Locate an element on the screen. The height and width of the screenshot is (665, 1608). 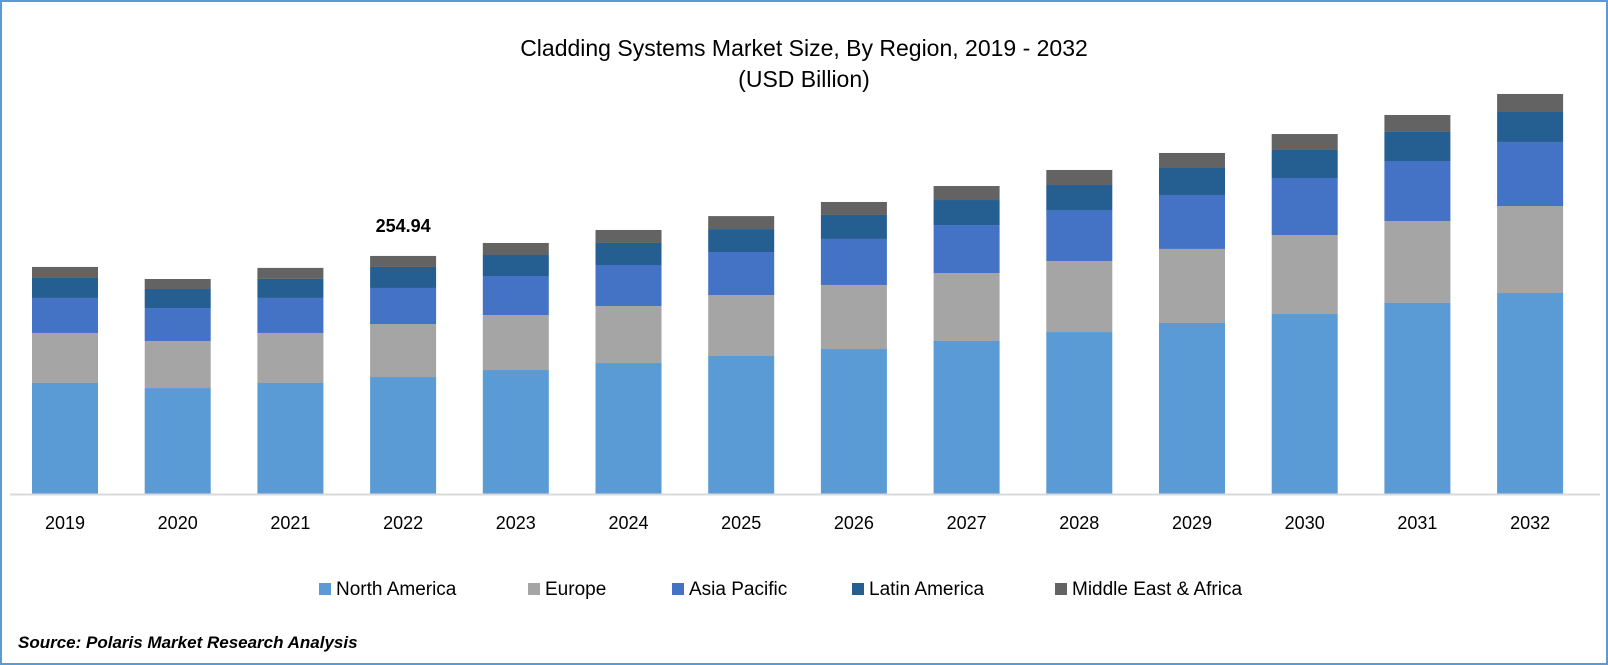
bar-segment-latin-america-2029 is located at coordinates (1192, 181).